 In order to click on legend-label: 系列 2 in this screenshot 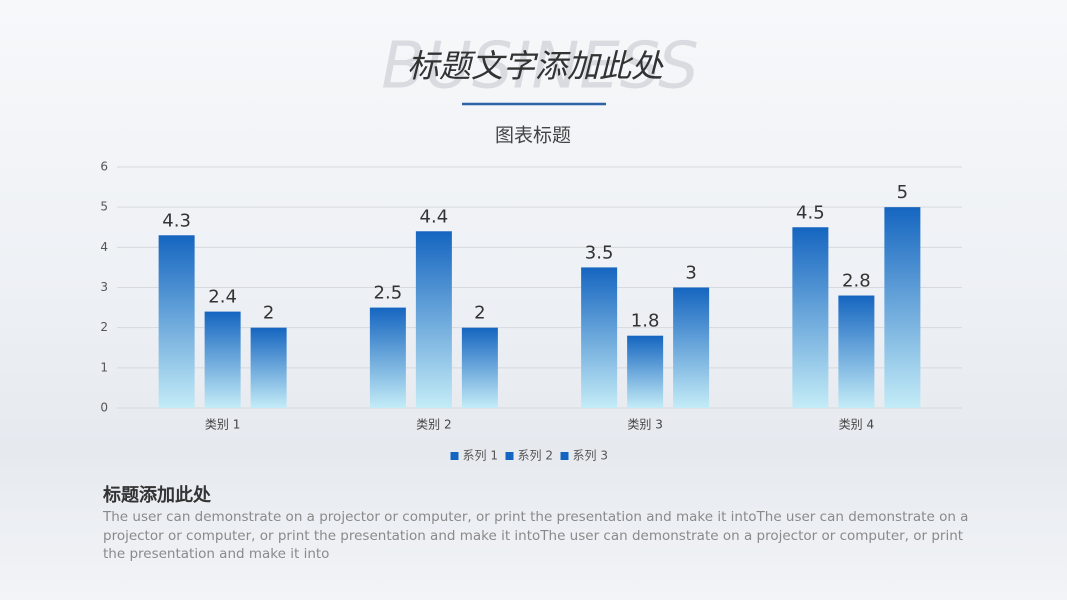, I will do `click(535, 456)`.